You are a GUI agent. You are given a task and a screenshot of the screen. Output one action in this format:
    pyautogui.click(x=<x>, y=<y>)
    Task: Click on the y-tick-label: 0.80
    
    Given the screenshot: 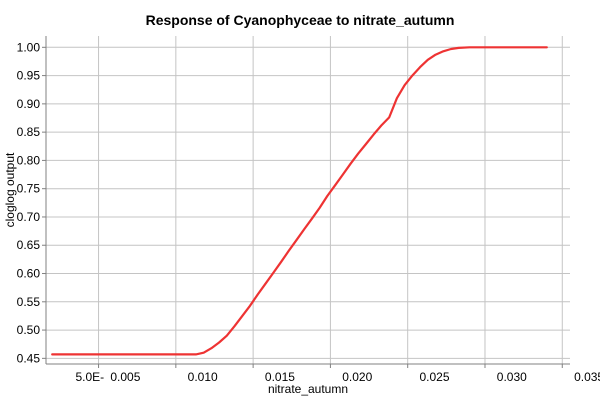 What is the action you would take?
    pyautogui.click(x=29, y=160)
    